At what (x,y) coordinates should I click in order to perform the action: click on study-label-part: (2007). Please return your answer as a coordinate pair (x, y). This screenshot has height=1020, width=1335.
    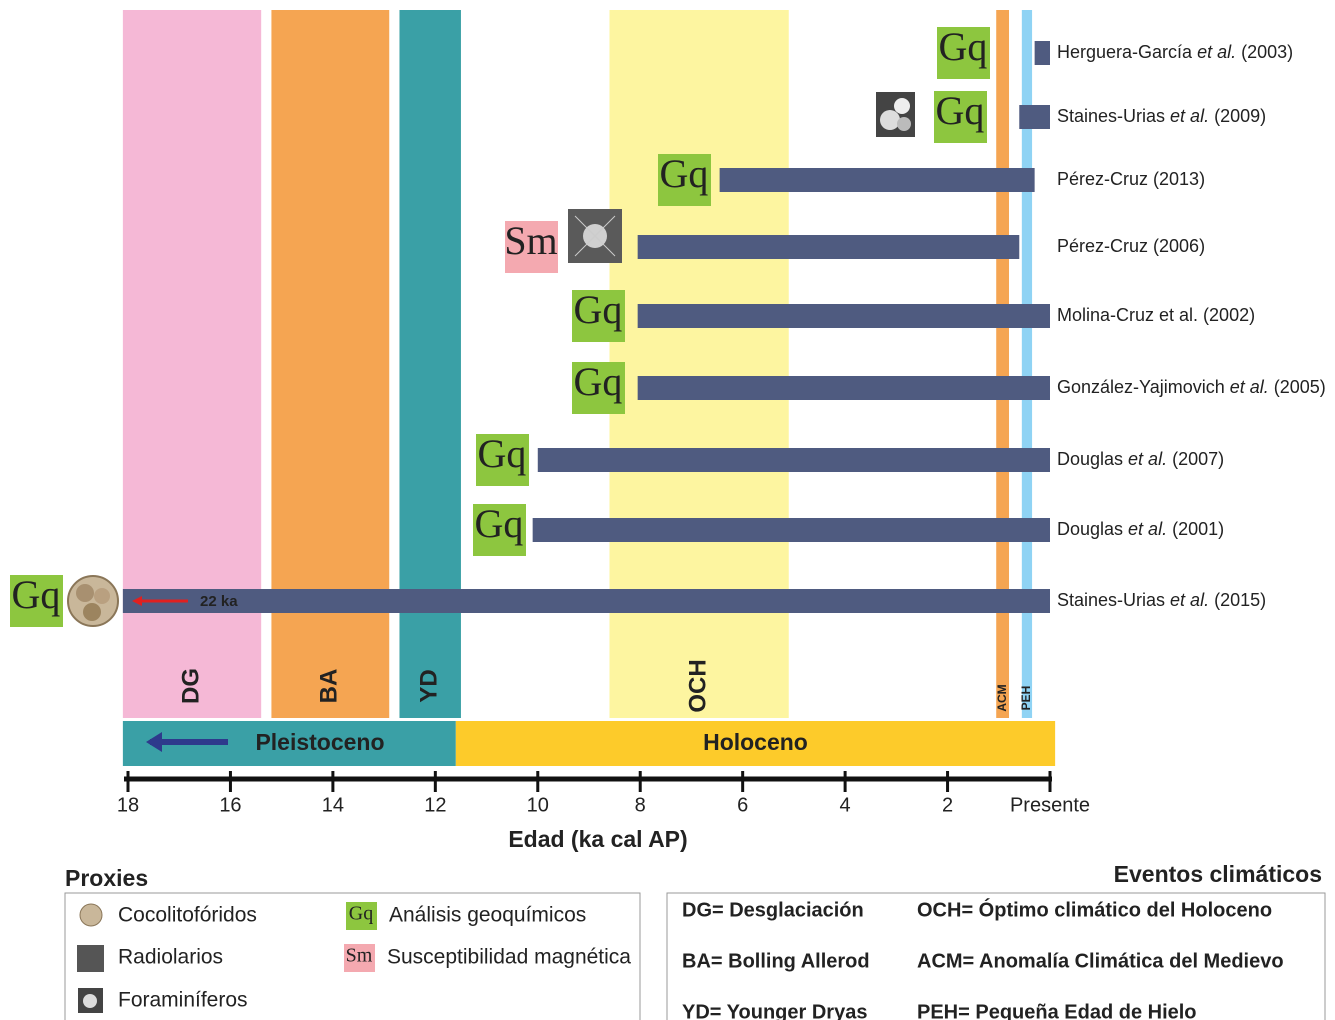
    Looking at the image, I should click on (1198, 459).